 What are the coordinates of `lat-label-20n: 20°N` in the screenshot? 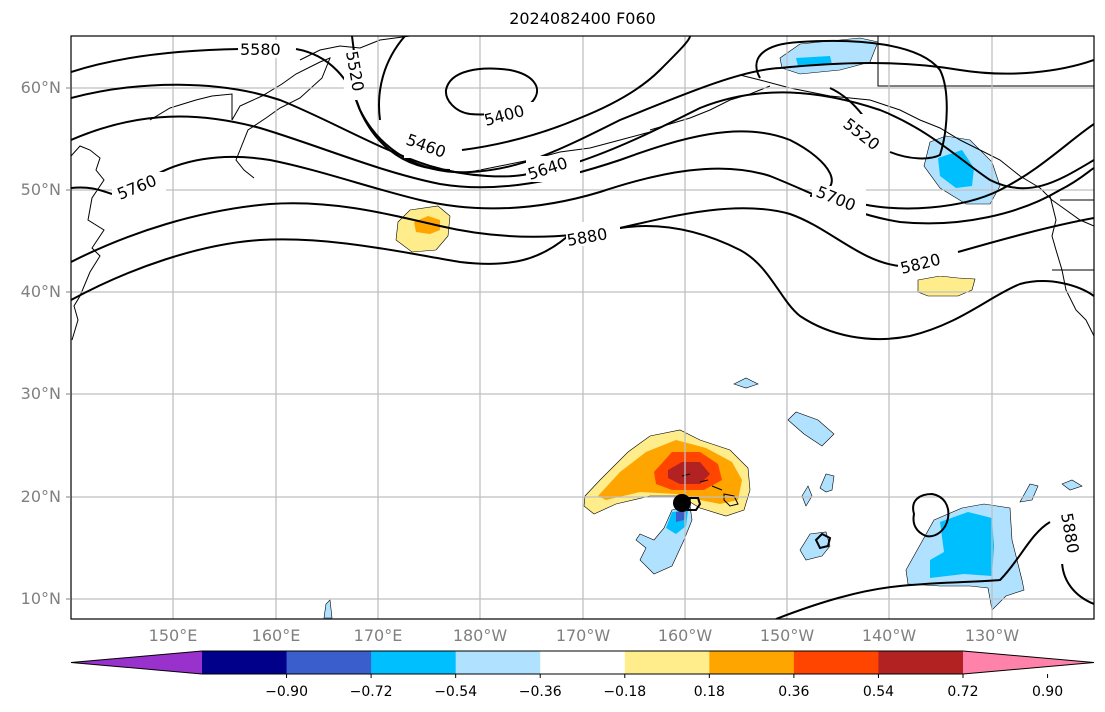 It's located at (40, 496).